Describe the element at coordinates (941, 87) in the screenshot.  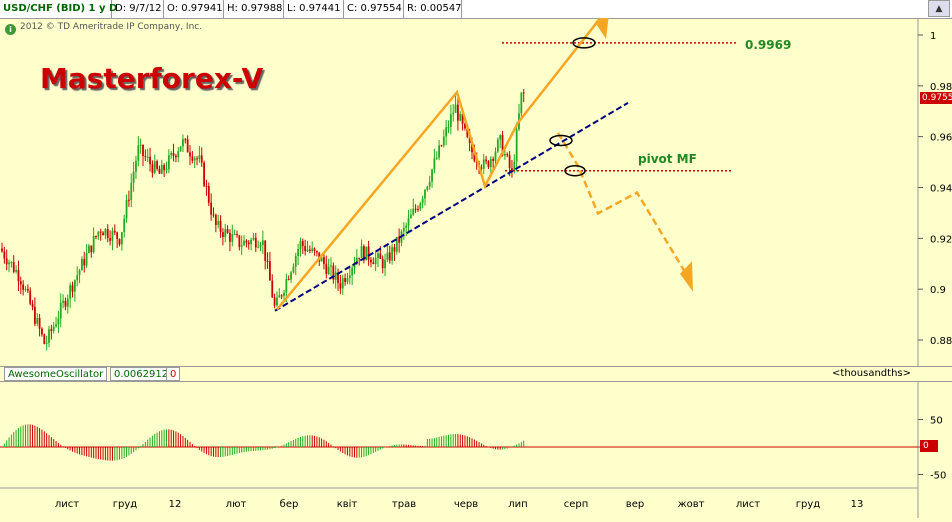
I see `price-tick-label: 0.98` at that location.